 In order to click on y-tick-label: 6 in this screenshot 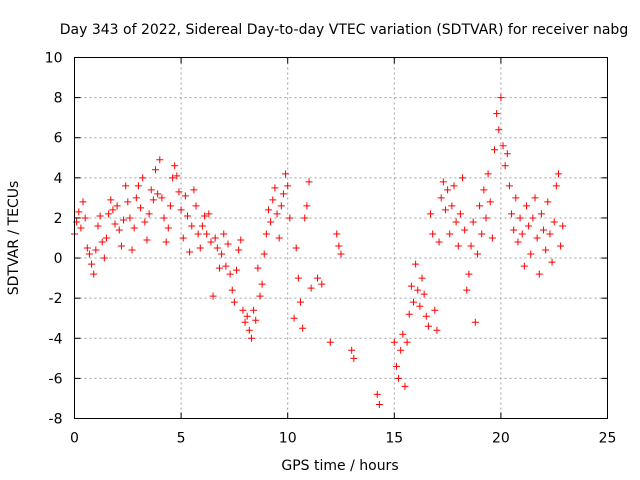, I will do `click(58, 139)`.